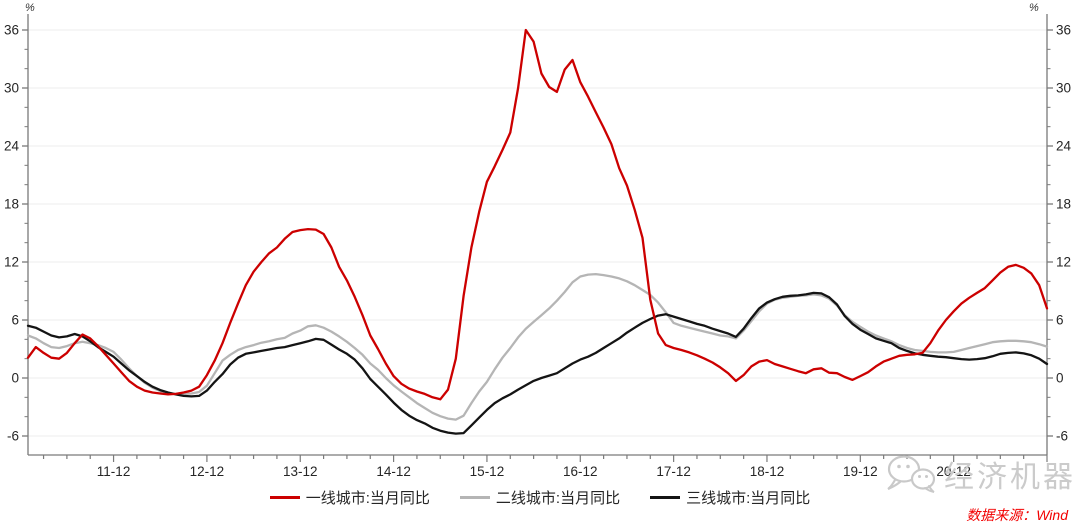 The image size is (1080, 531). Describe the element at coordinates (953, 471) in the screenshot. I see `x-tick-label: 20-12` at that location.